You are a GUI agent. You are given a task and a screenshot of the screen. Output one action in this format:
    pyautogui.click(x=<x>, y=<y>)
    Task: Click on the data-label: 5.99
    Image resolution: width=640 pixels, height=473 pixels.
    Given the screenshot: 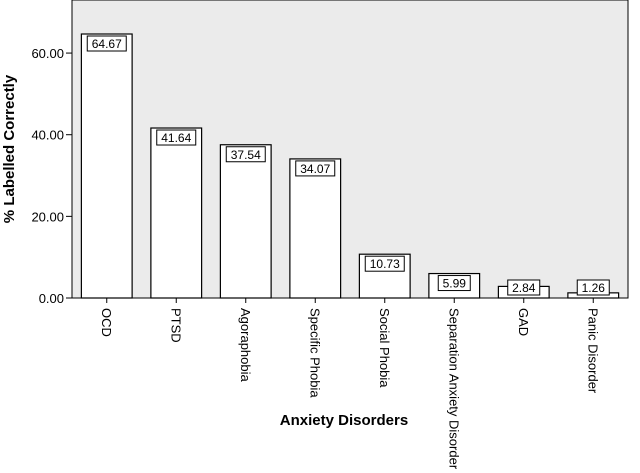 What is the action you would take?
    pyautogui.click(x=455, y=284)
    